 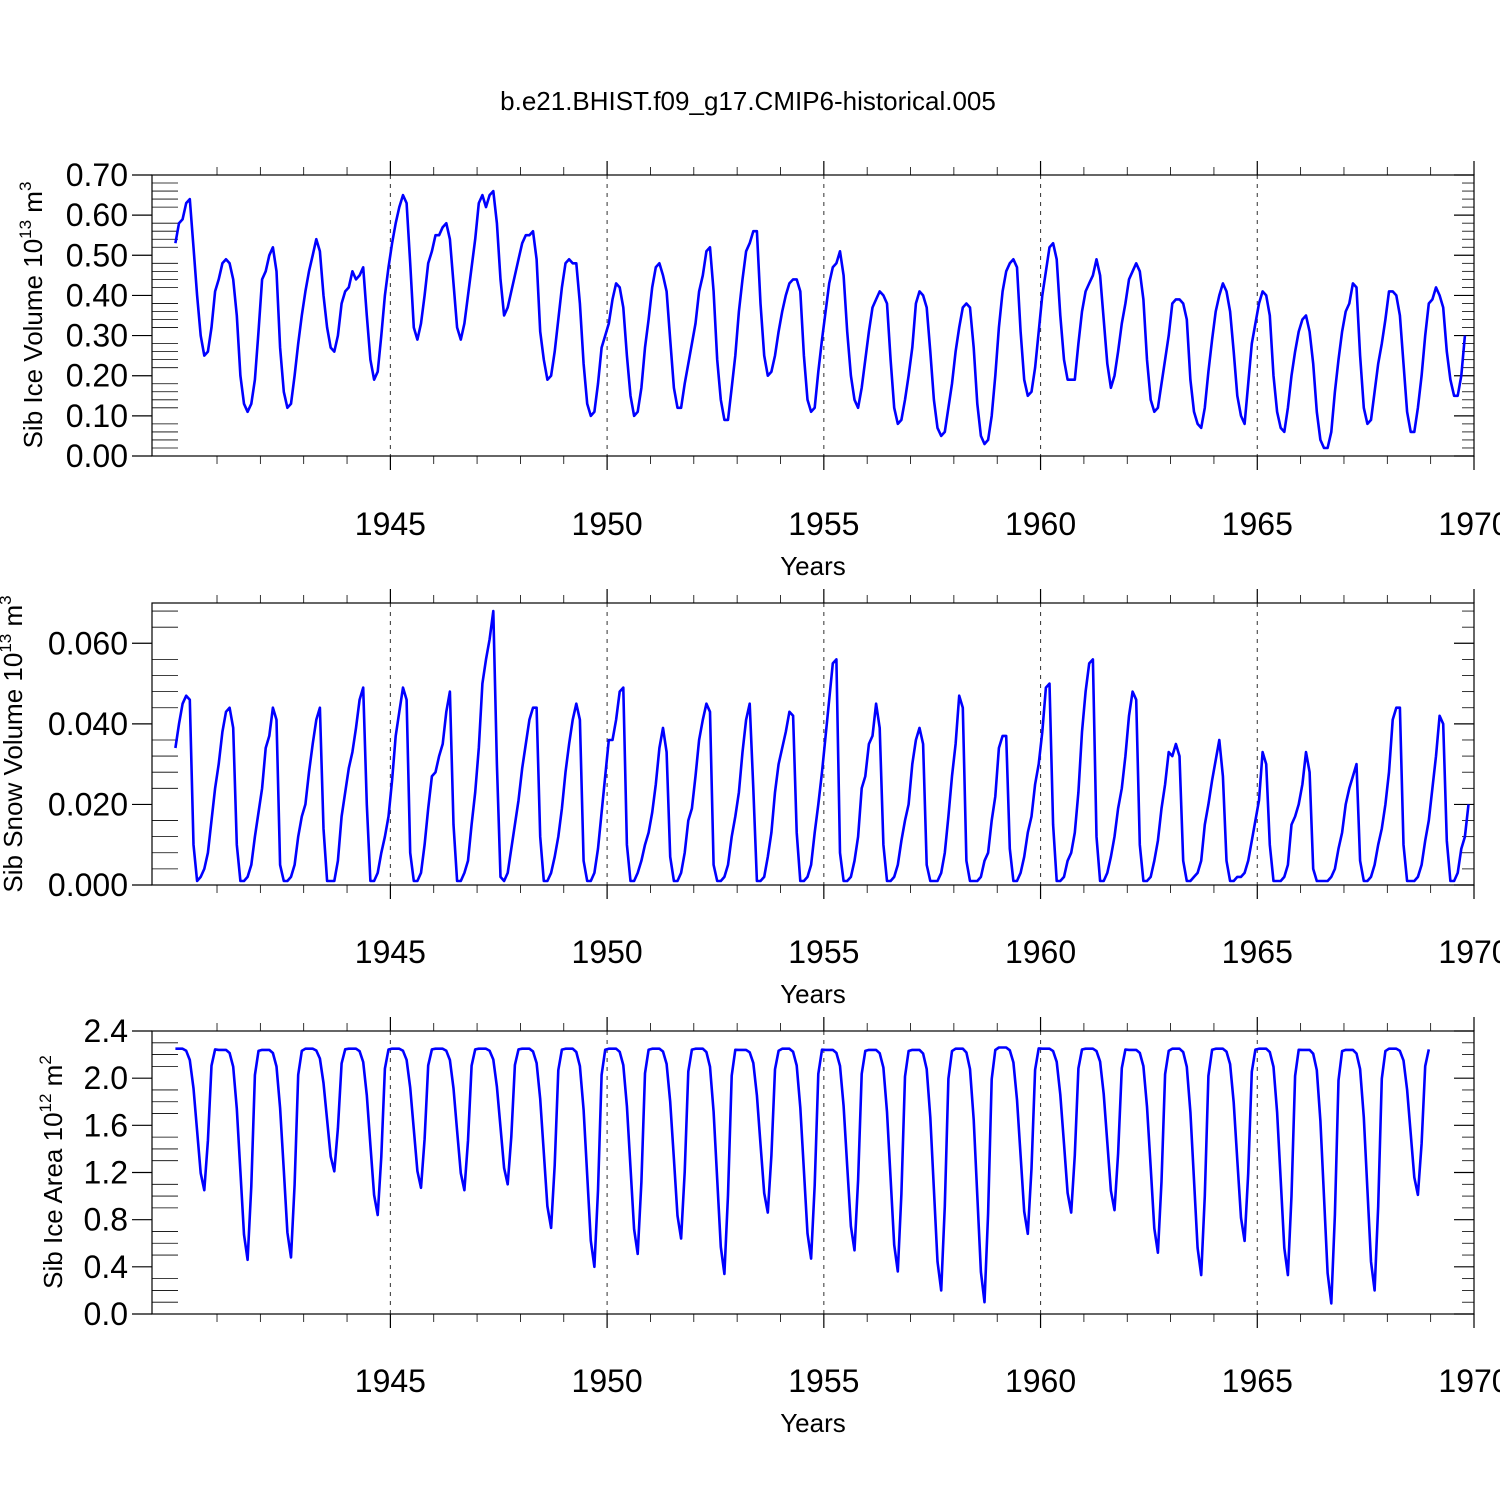 What do you see at coordinates (88, 643) in the screenshot?
I see `y-tick-label: 0.060` at bounding box center [88, 643].